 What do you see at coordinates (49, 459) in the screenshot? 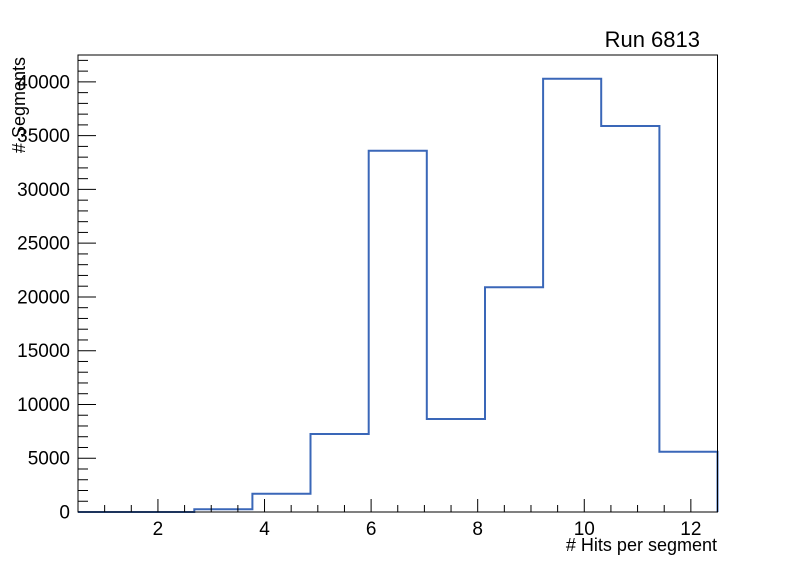
I see `y-tick-label: 5000` at bounding box center [49, 459].